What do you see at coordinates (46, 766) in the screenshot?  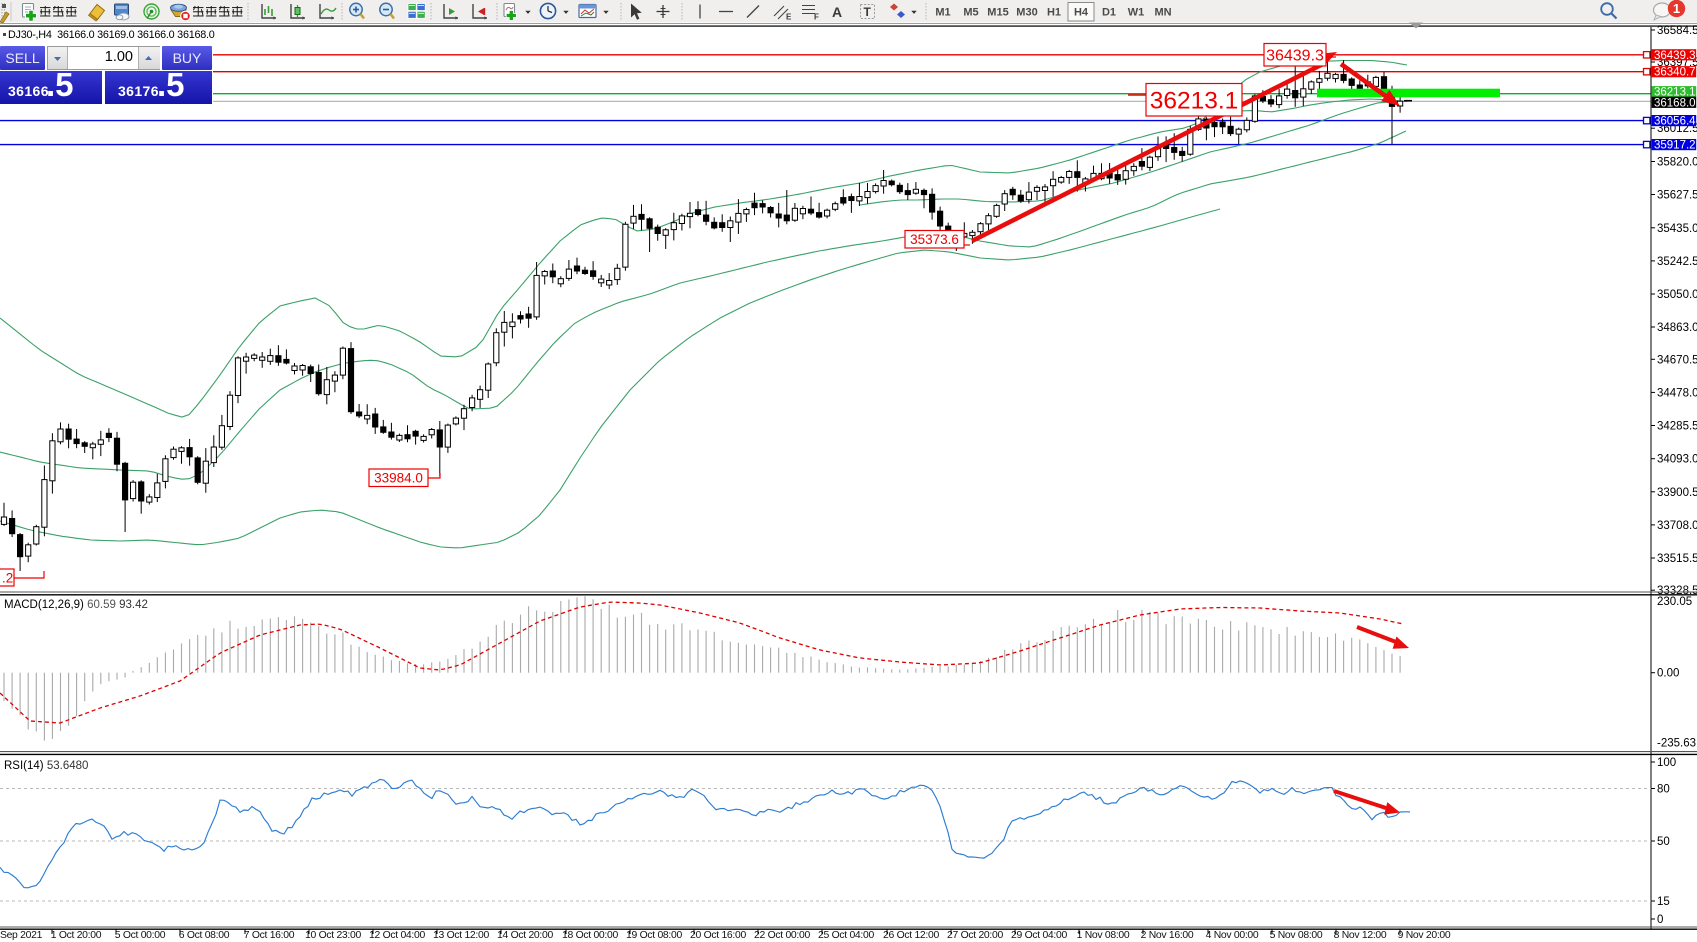 I see `svg-text: RSI(14) 53.6480` at bounding box center [46, 766].